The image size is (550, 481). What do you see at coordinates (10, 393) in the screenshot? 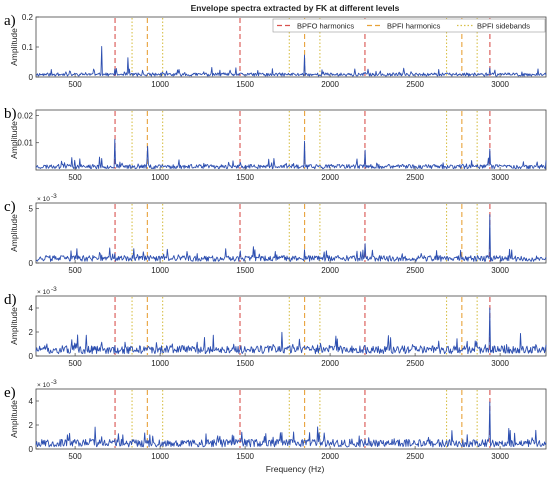
I see `panel-letter: e)` at bounding box center [10, 393].